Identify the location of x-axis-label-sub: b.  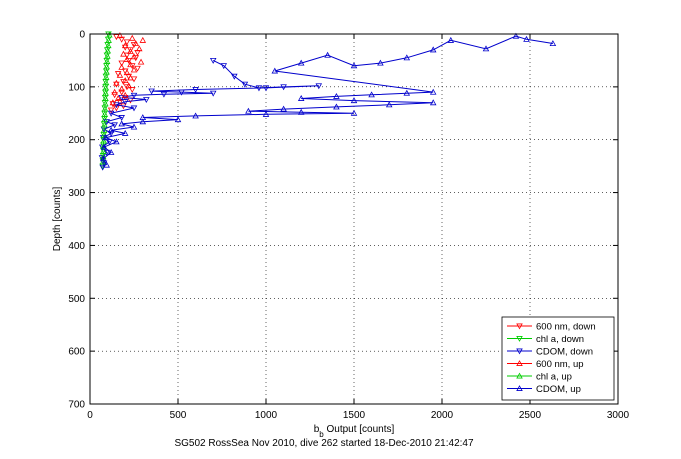
(321, 434).